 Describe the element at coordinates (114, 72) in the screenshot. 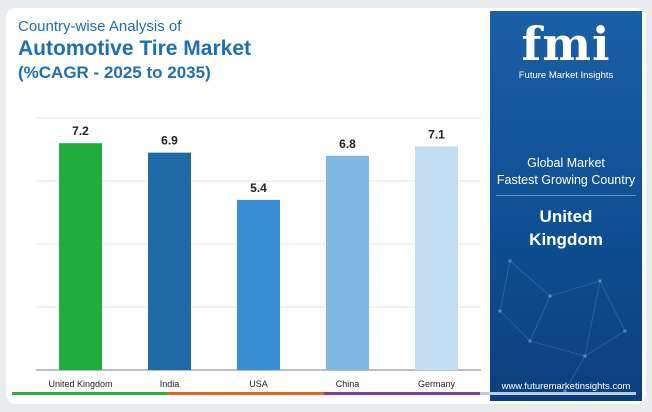

I see `title-line-3: (%CAGR - 2025 to 2035)` at that location.